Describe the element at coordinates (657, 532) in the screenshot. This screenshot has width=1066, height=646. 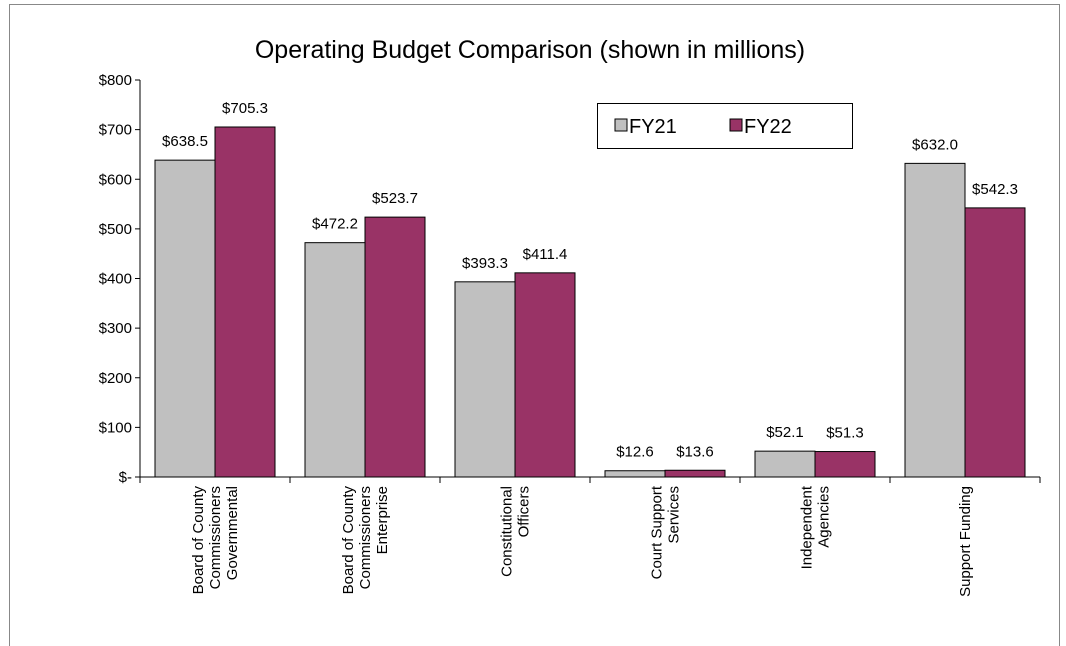
I see `x-tick-label-line: Court Support` at that location.